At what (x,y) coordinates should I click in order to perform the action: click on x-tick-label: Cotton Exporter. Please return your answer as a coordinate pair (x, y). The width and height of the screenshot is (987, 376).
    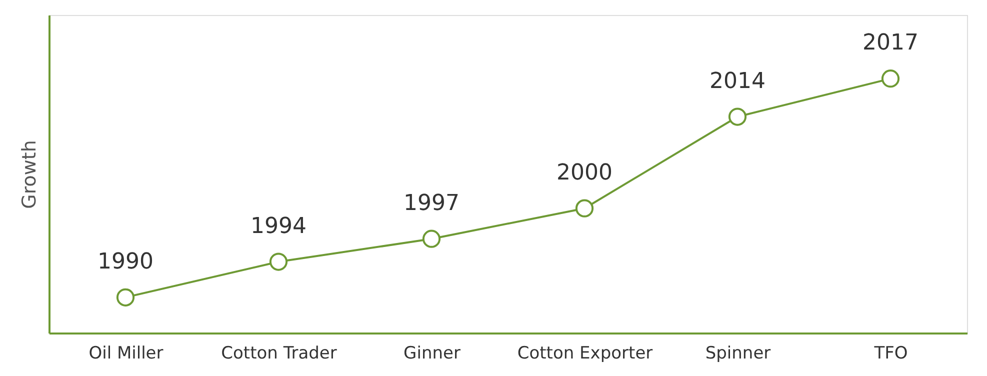
    Looking at the image, I should click on (585, 354).